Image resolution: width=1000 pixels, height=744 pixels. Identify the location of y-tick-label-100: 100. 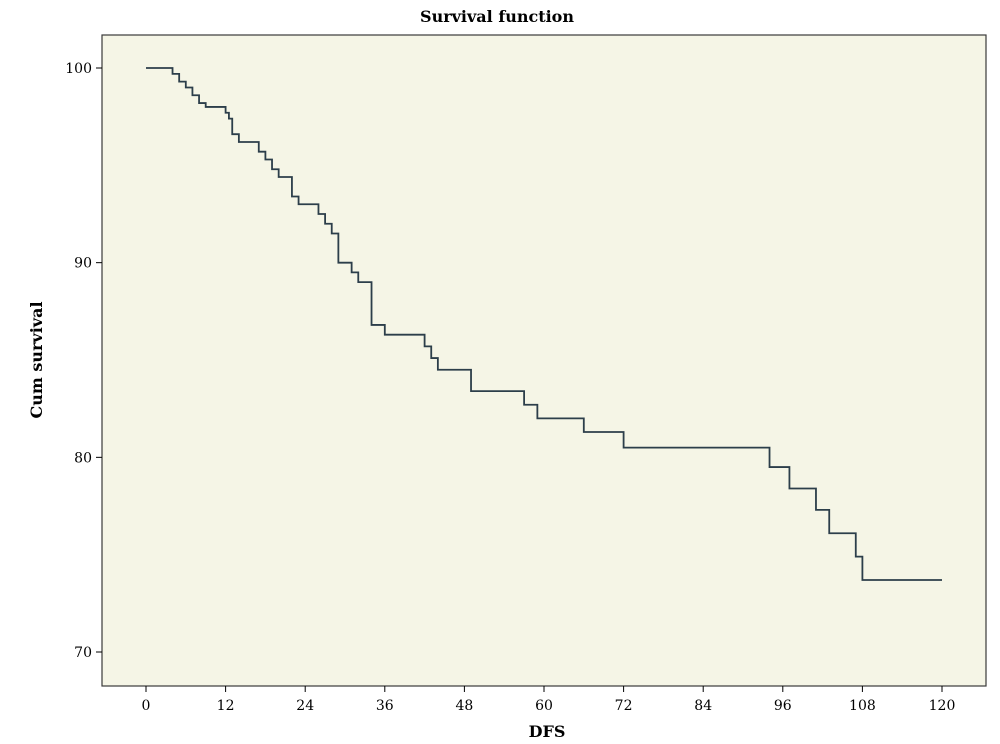
(78, 69).